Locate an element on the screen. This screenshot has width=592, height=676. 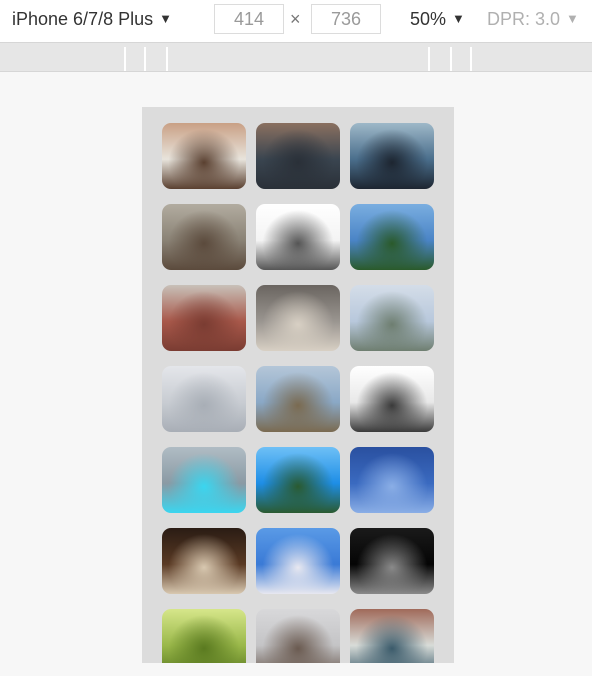
photo-thumbnail-paper-form is located at coordinates (298, 237).